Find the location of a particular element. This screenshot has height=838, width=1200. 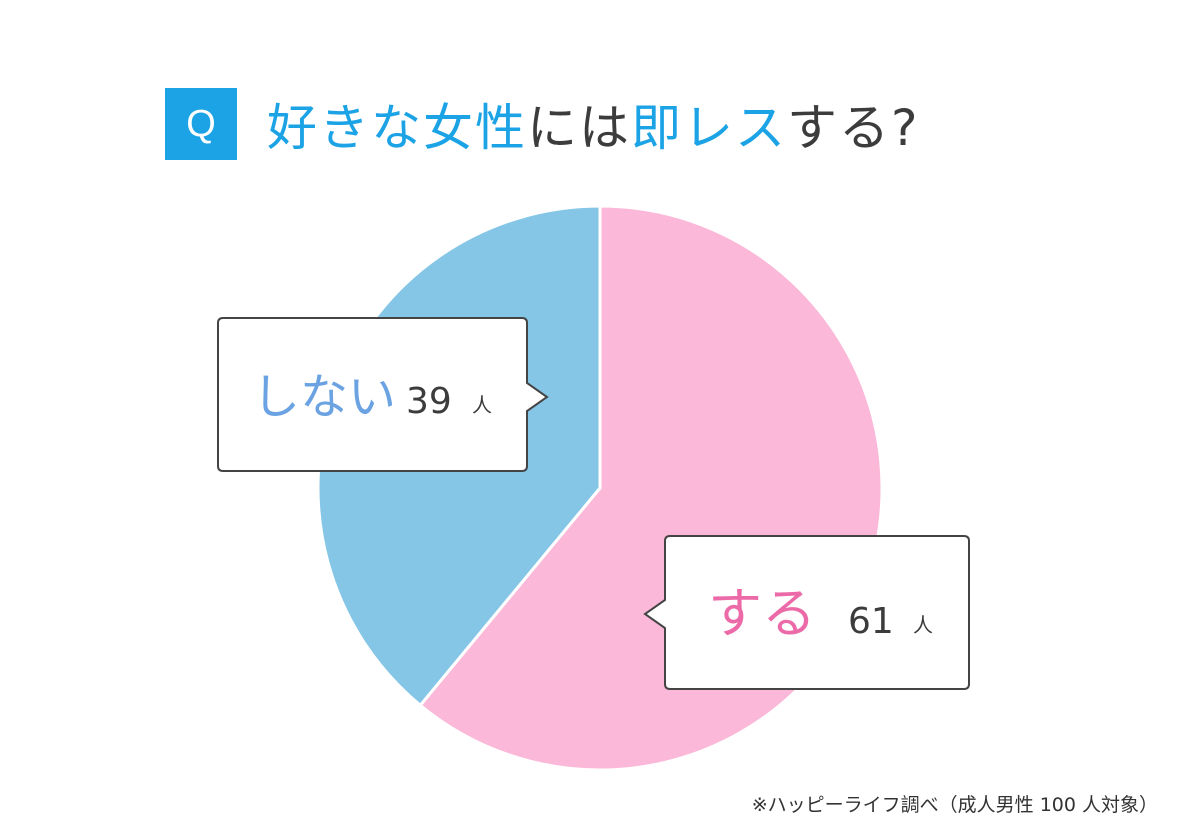

callout-suru-box is located at coordinates (806, 612).